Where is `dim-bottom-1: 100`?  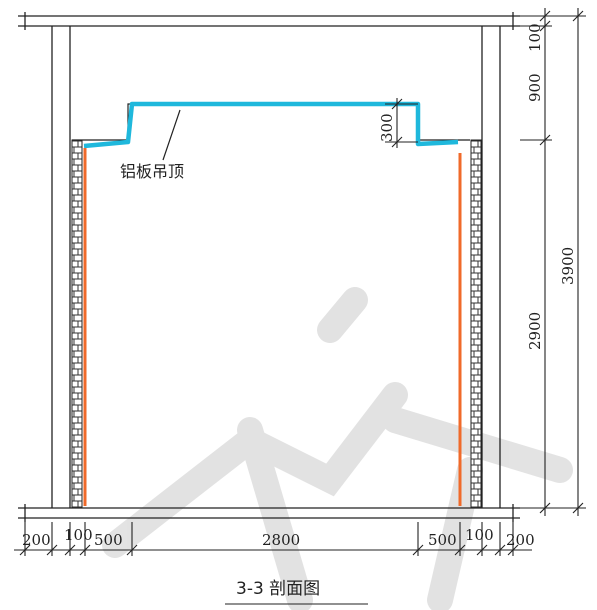
dim-bottom-1: 100 is located at coordinates (78, 535).